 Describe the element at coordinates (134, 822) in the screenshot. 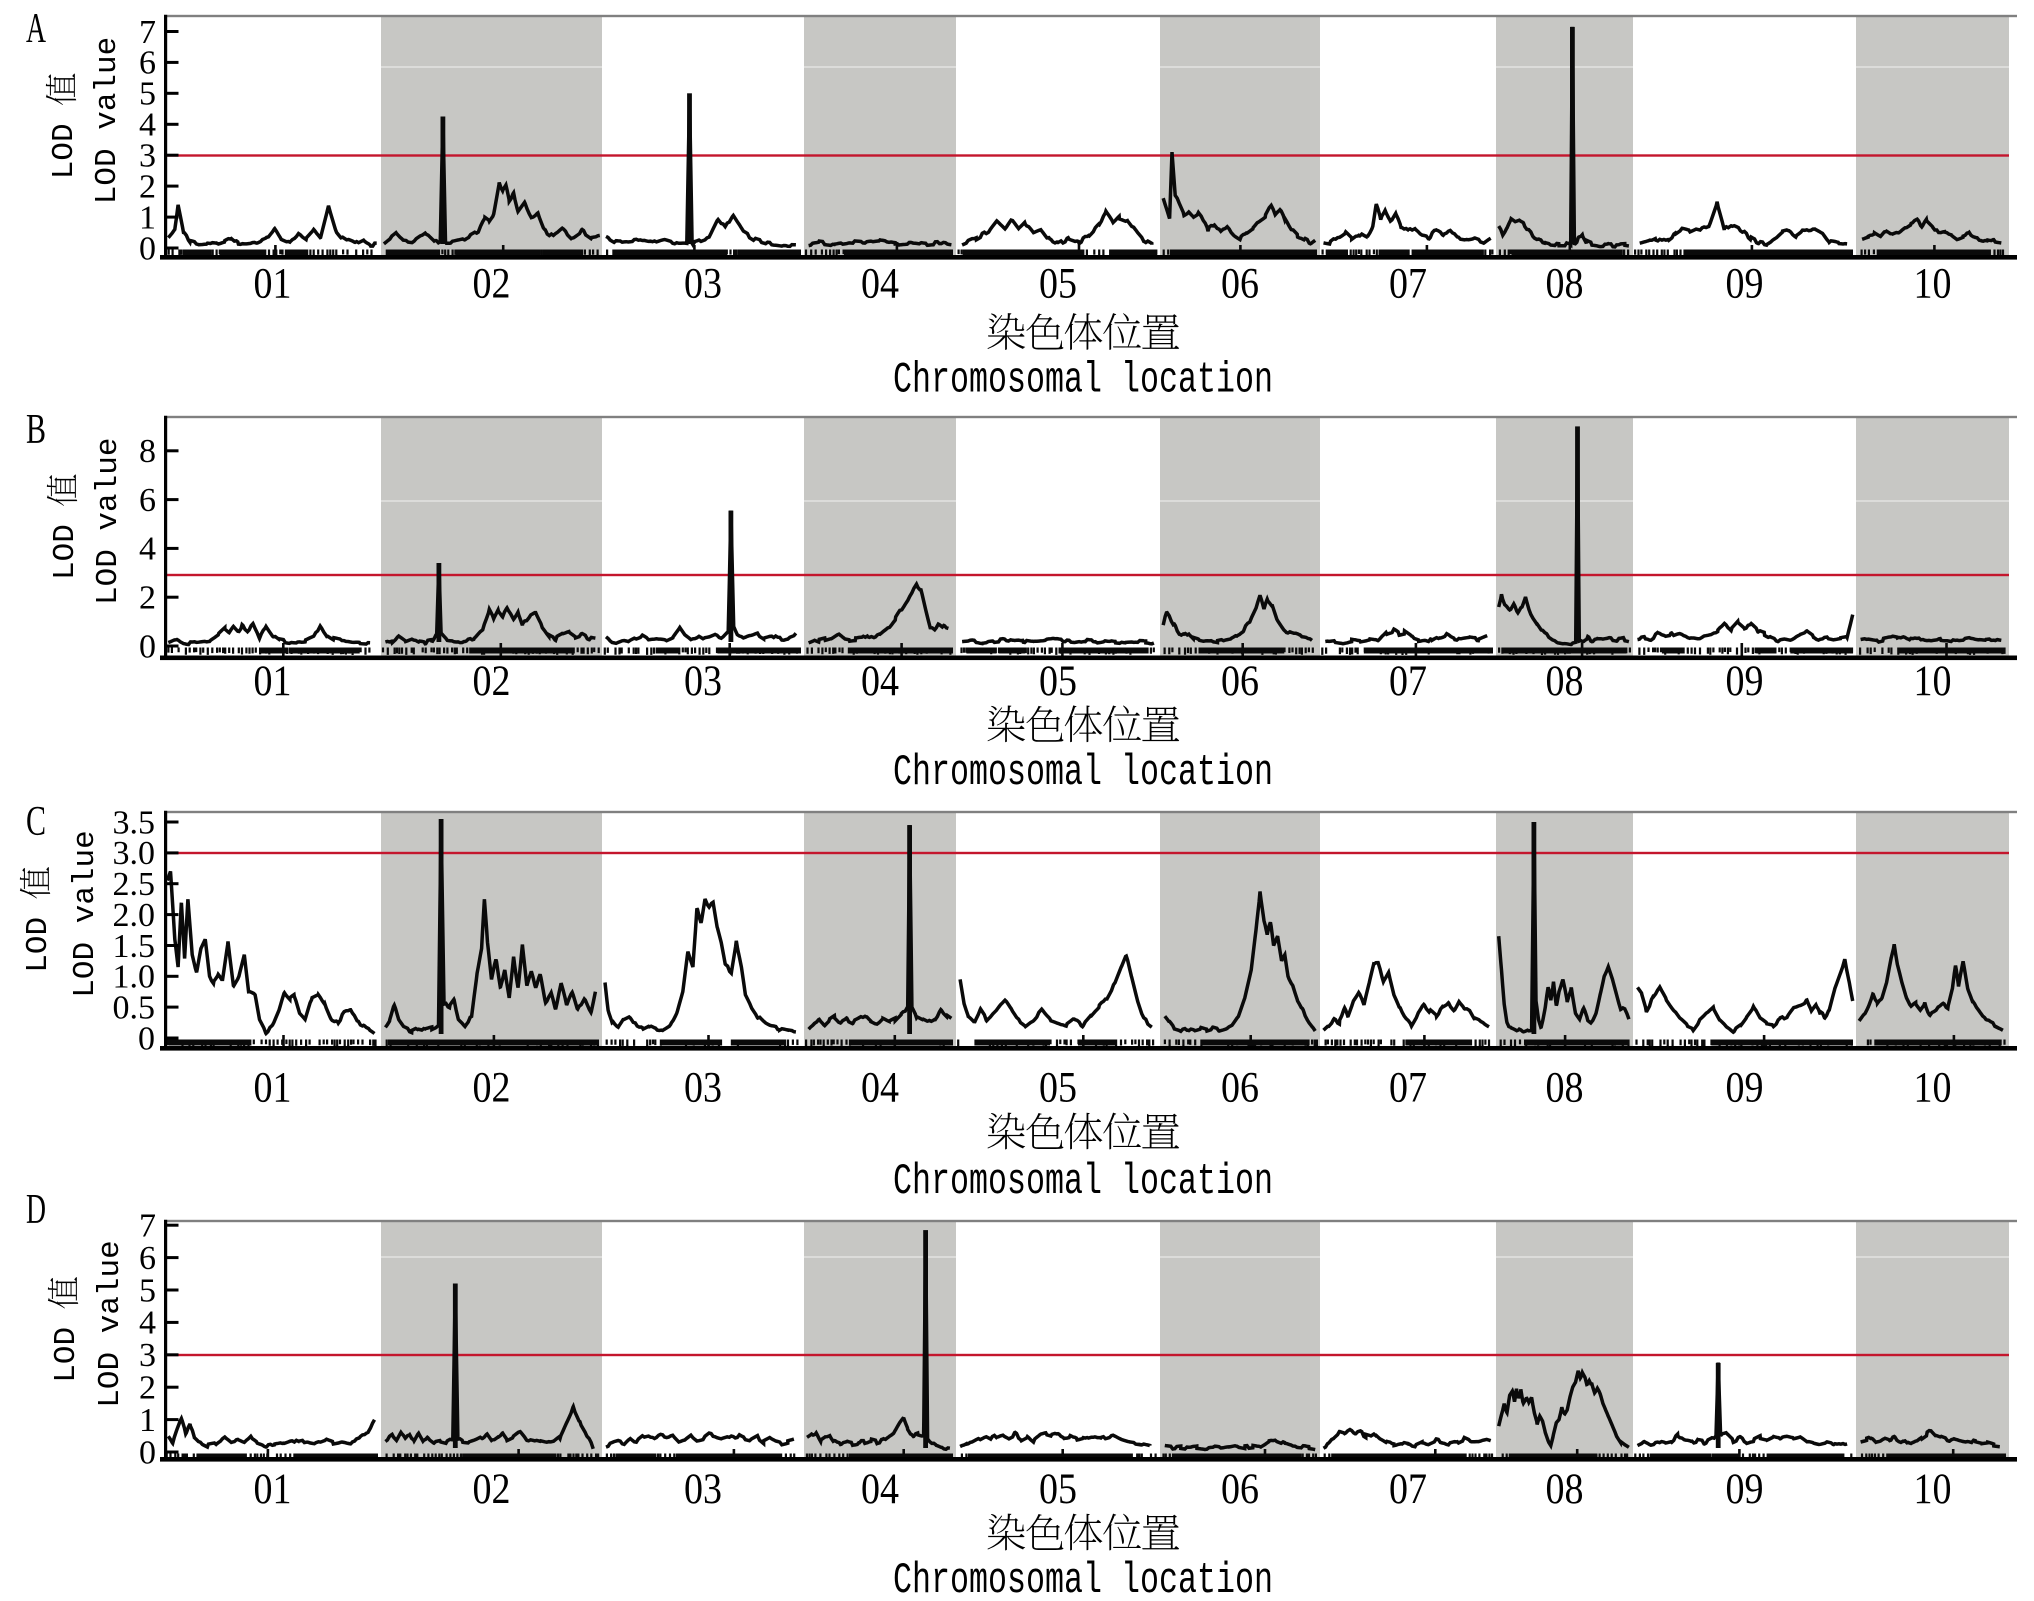

I see `svg-text: 3.5` at that location.